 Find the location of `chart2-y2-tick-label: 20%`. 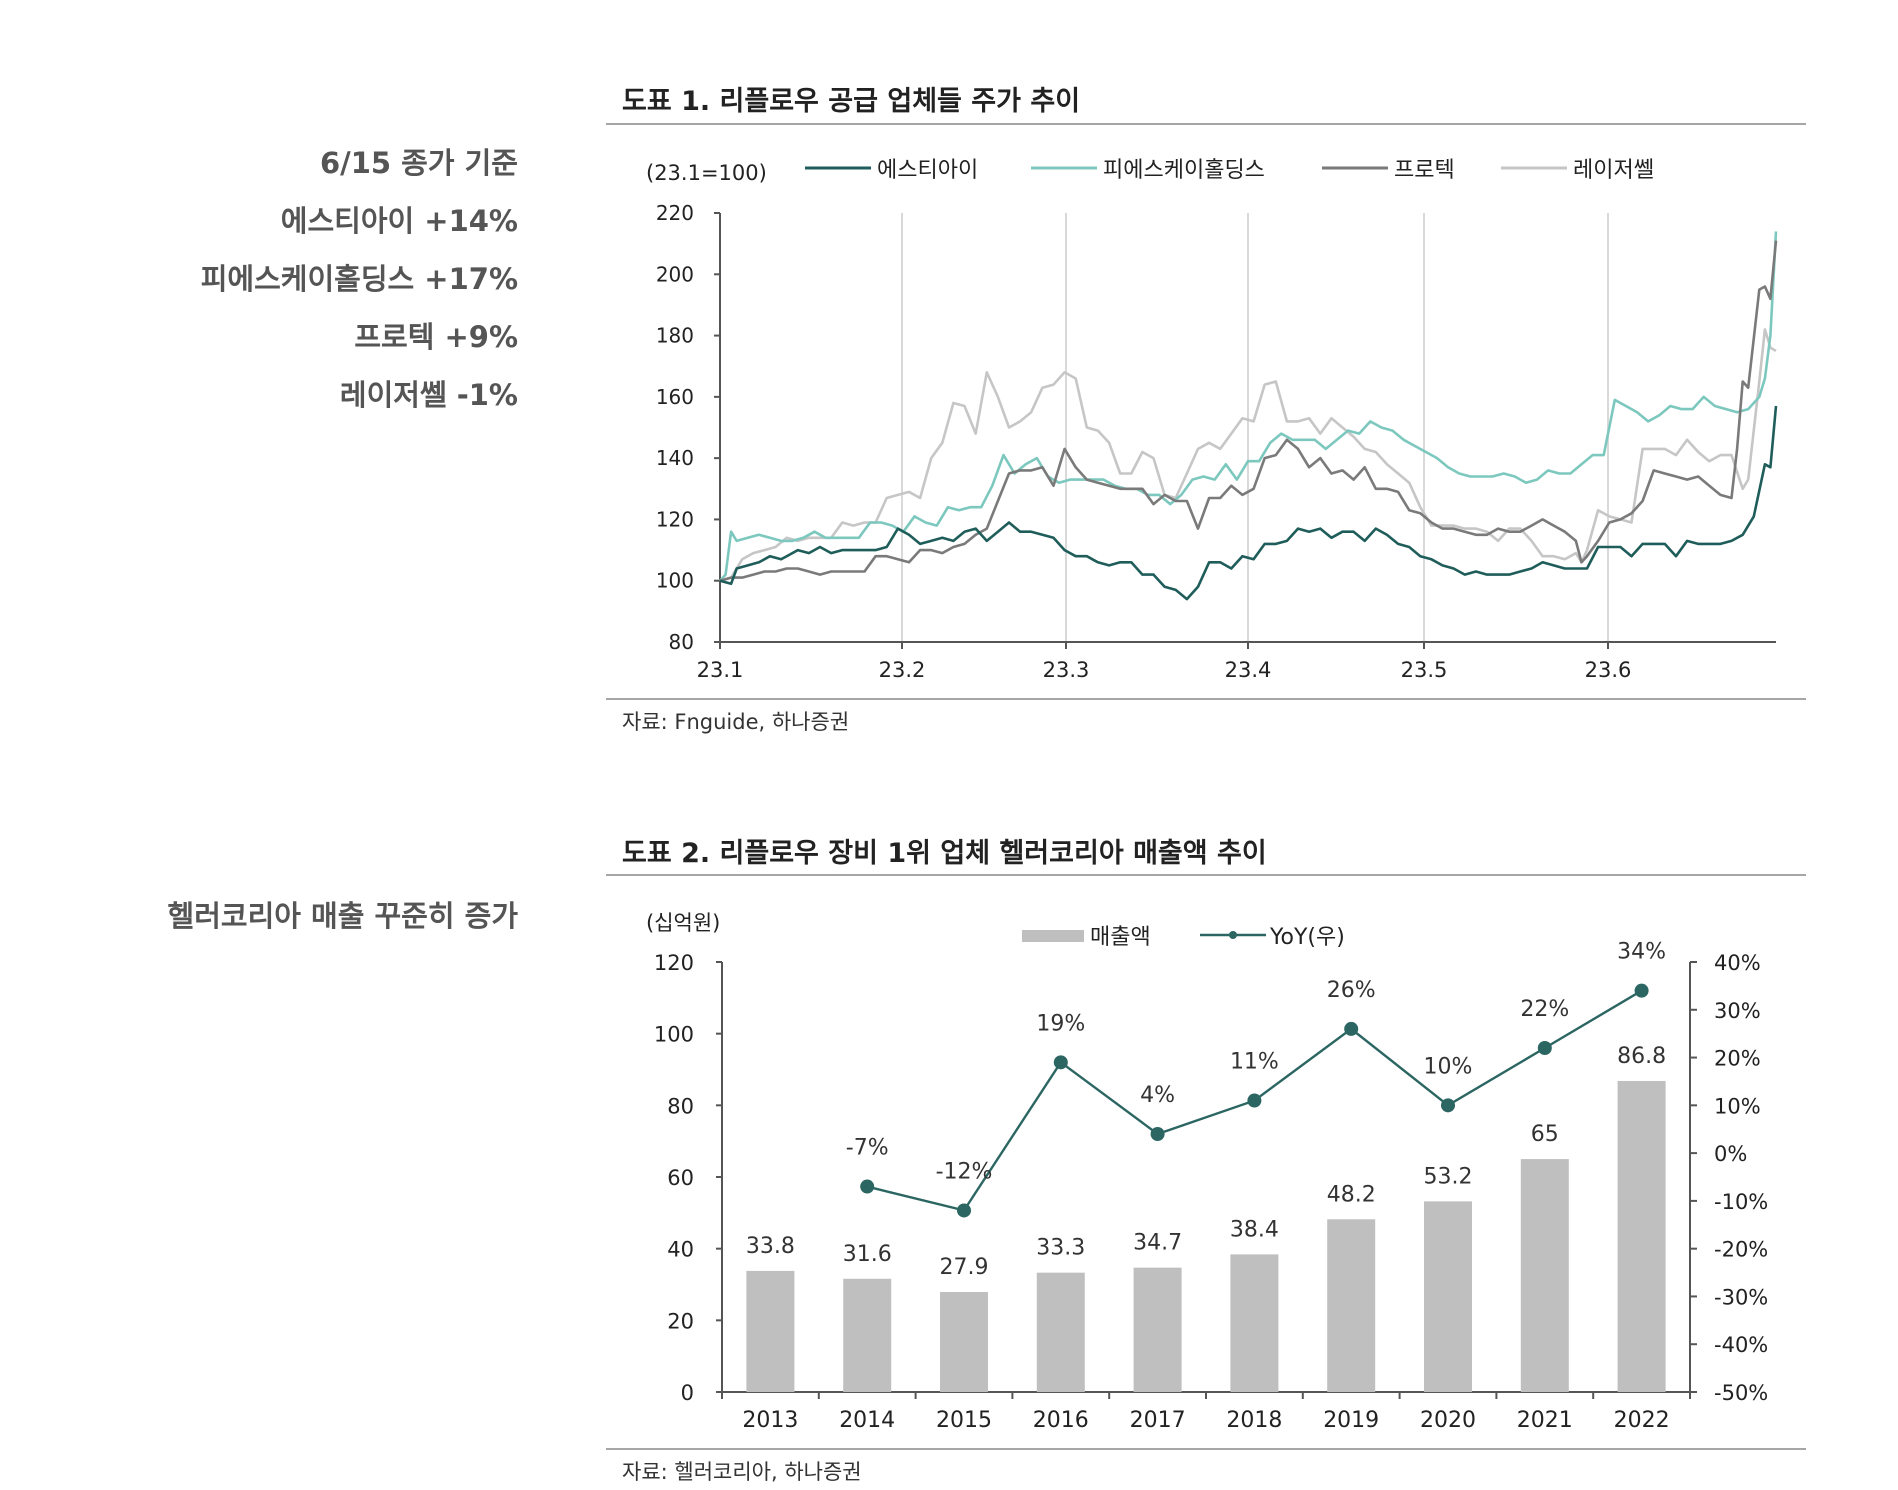

chart2-y2-tick-label: 20% is located at coordinates (1737, 1059).